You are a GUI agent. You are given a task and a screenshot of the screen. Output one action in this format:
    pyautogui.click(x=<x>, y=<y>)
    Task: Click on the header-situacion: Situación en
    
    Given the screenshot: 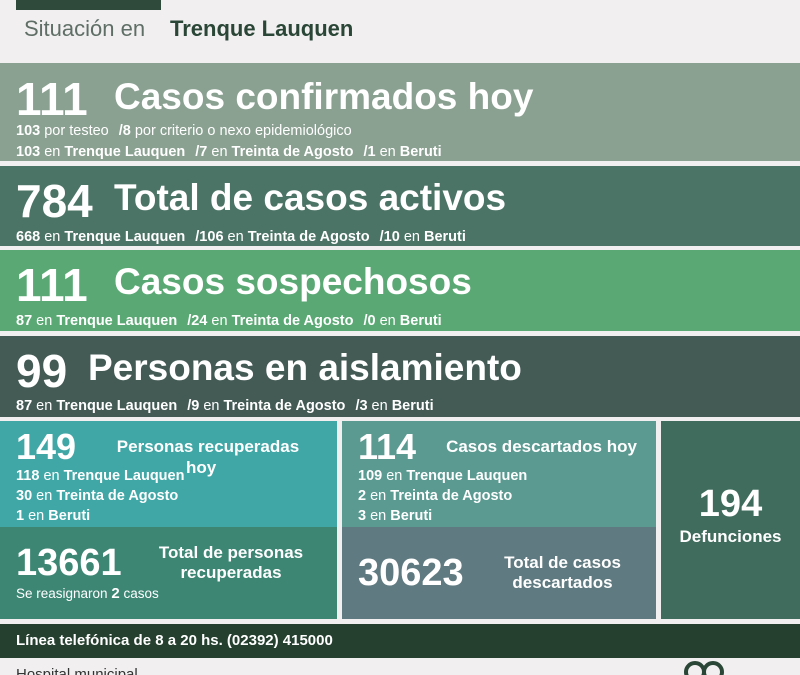 What is the action you would take?
    pyautogui.click(x=85, y=28)
    